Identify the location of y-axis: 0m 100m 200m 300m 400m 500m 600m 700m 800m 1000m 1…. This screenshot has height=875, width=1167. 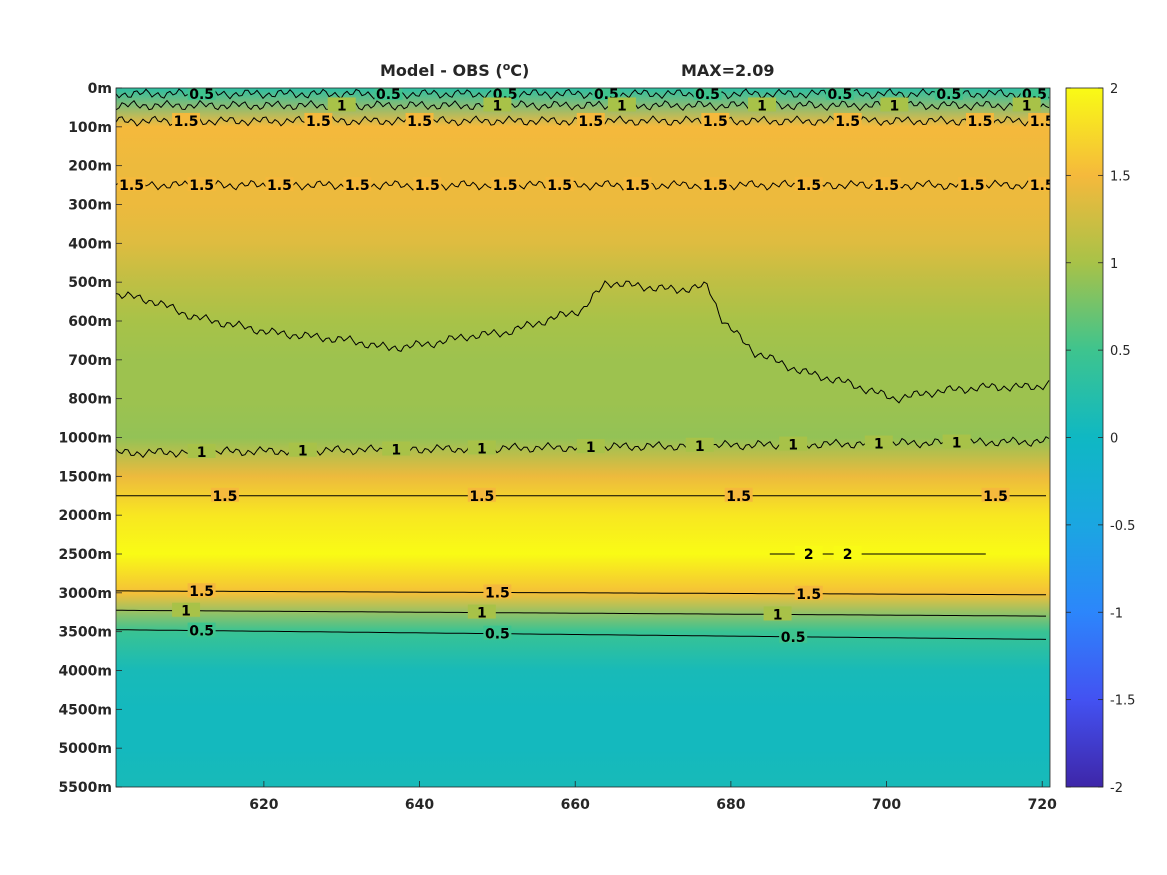
(90, 438).